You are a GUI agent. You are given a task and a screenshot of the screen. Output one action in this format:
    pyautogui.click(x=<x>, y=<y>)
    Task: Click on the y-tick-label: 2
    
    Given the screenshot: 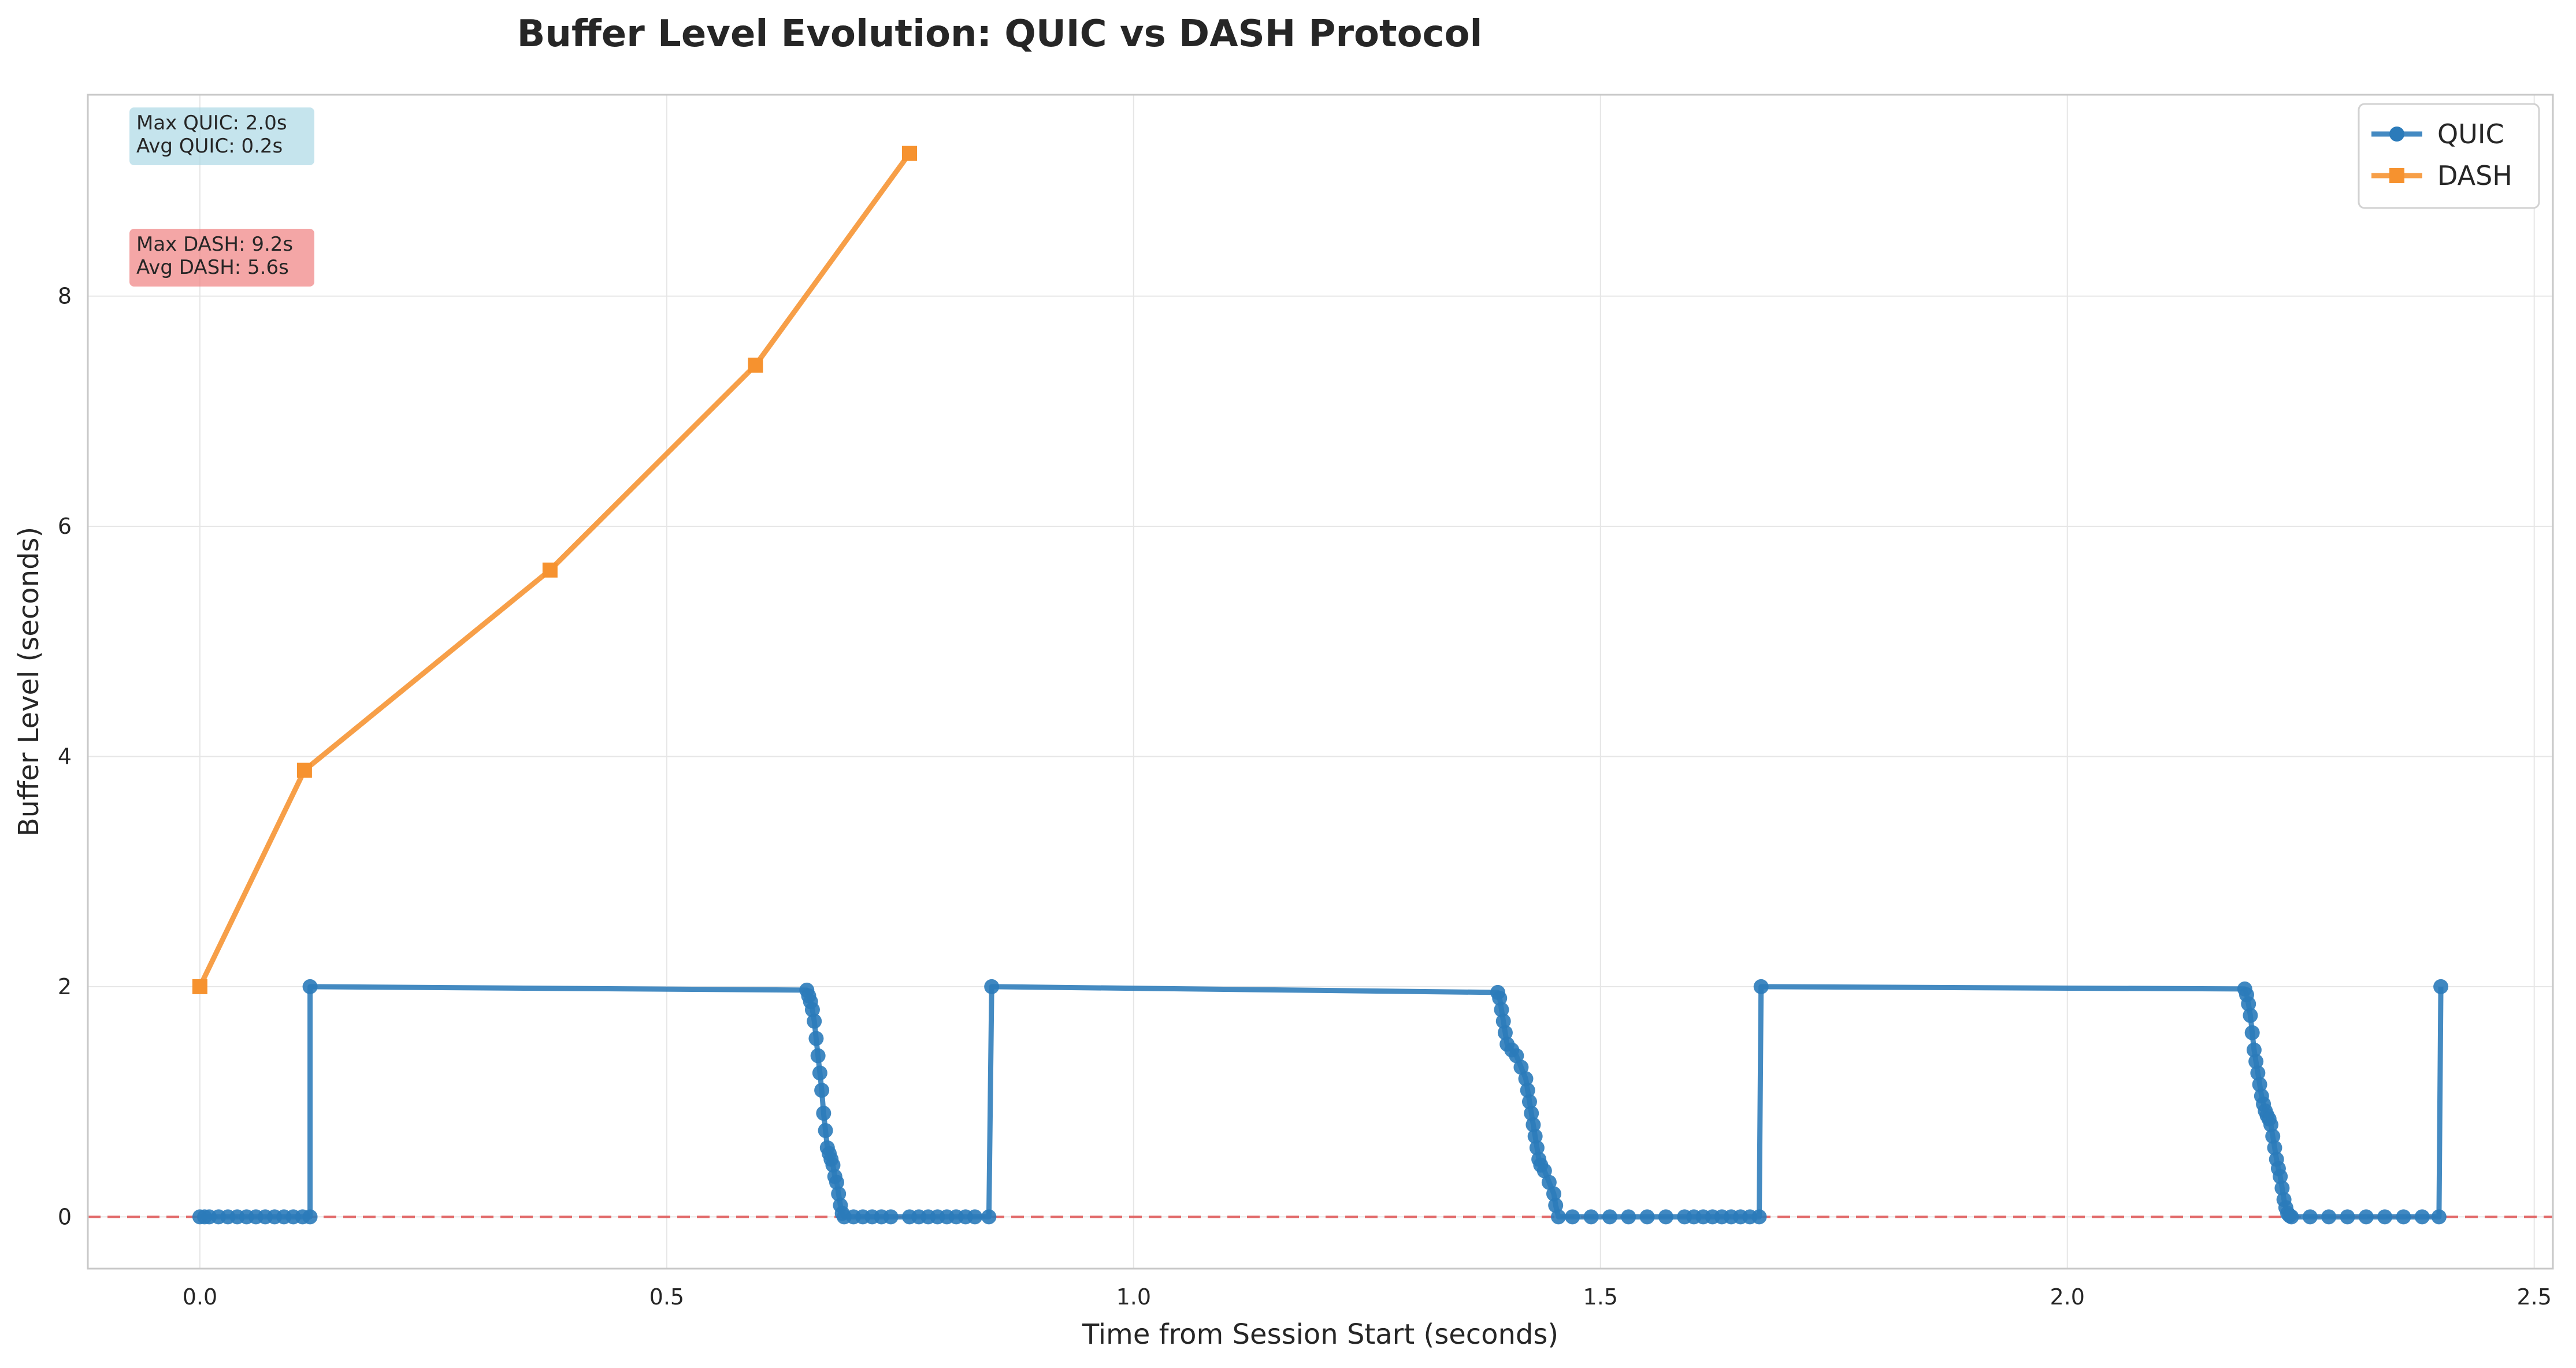 What is the action you would take?
    pyautogui.click(x=65, y=987)
    